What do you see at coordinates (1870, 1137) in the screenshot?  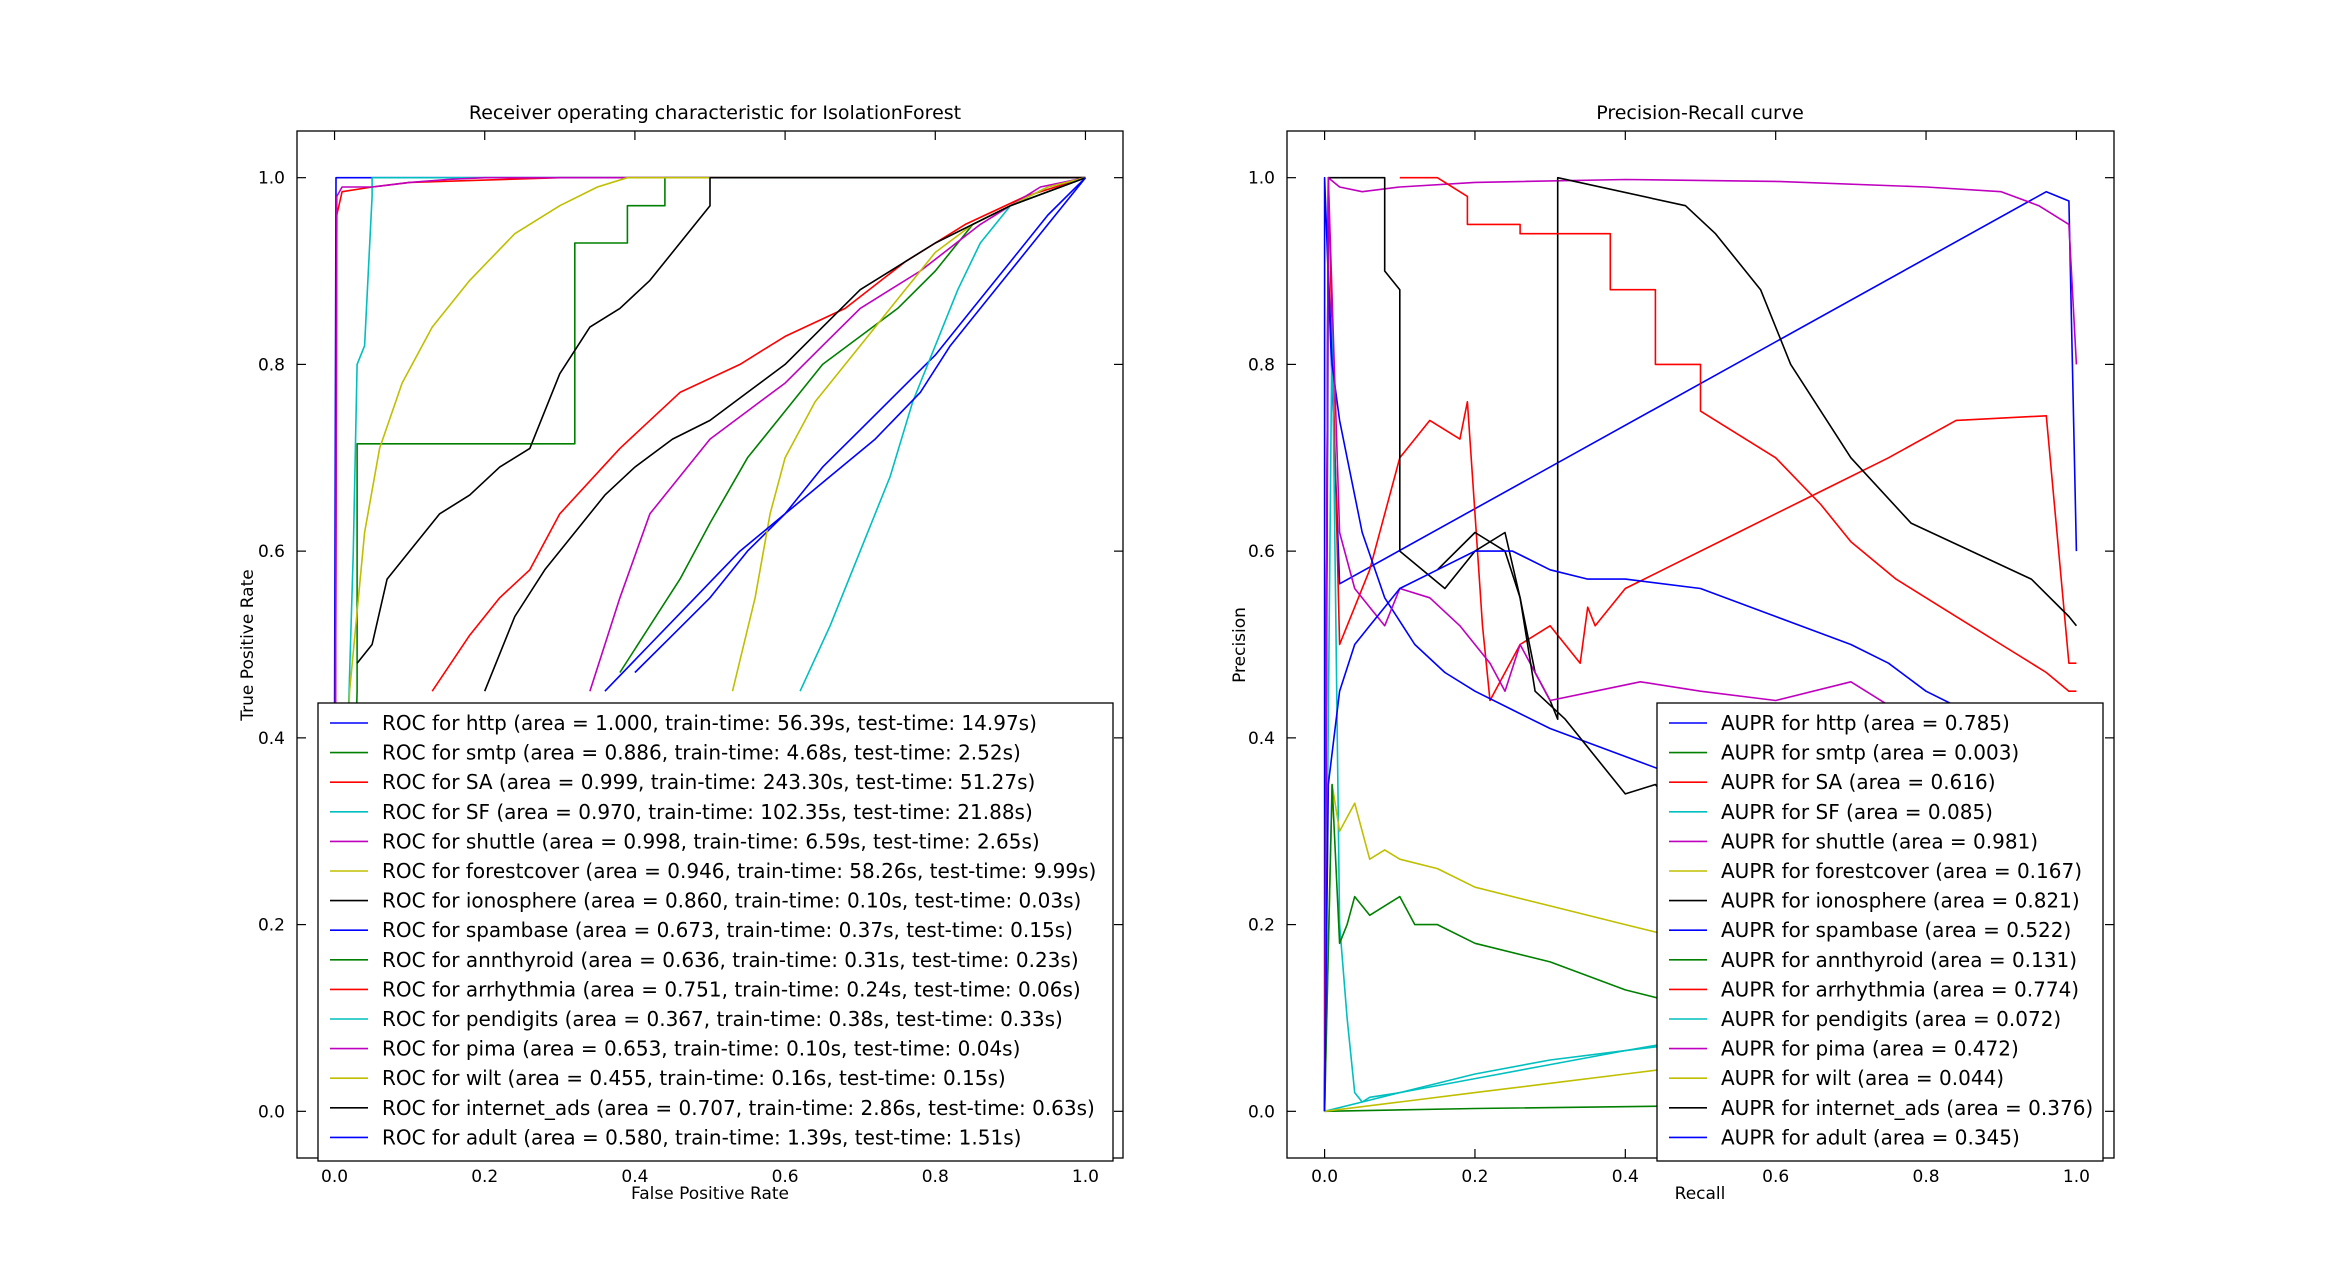 I see `pr-legend-entry: AUPR for adult (area = 0.345)` at bounding box center [1870, 1137].